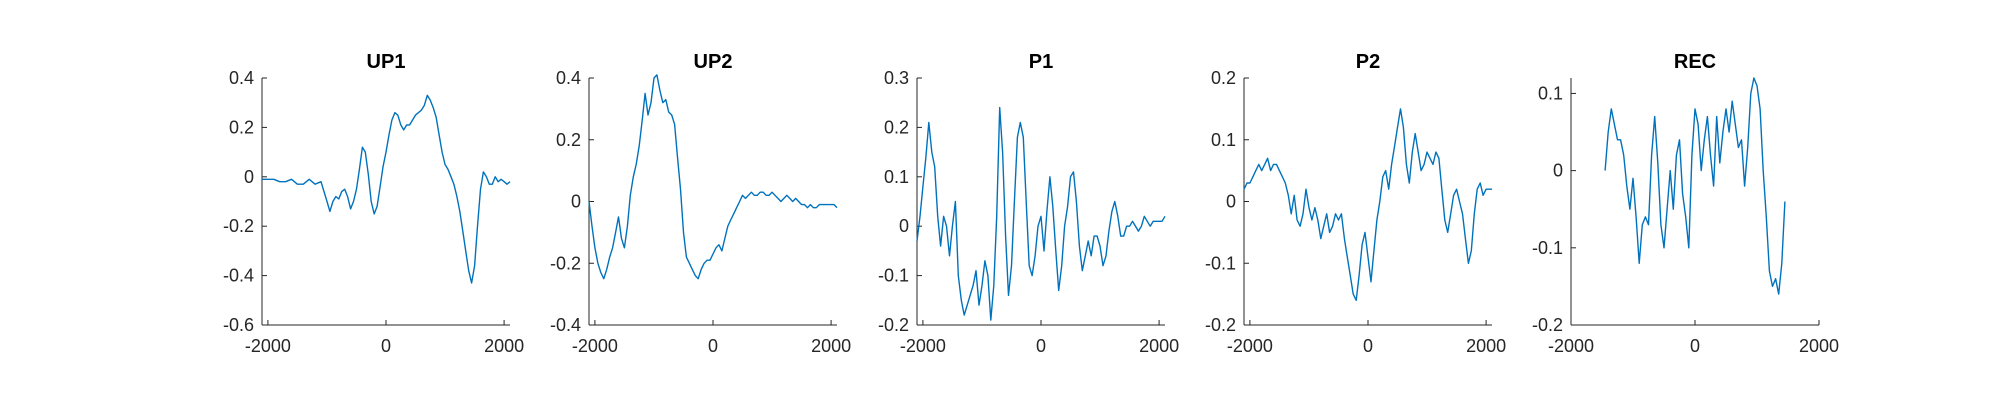 This screenshot has height=417, width=2000. I want to click on panel-up1: UP1 0.4 0.2 0 -0.2 -0.4 -0.6-2000 0 2000, so click(373, 203).